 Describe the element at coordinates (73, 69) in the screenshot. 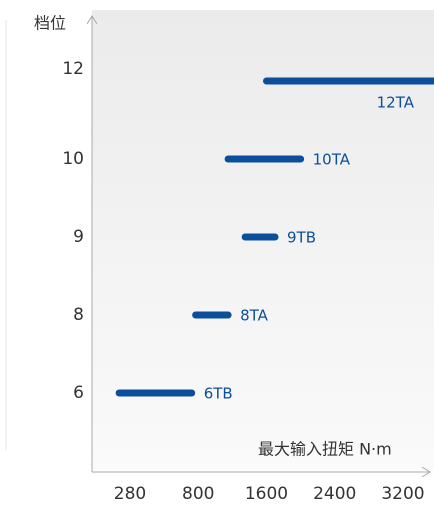

I see `y-tick-label: 12` at that location.